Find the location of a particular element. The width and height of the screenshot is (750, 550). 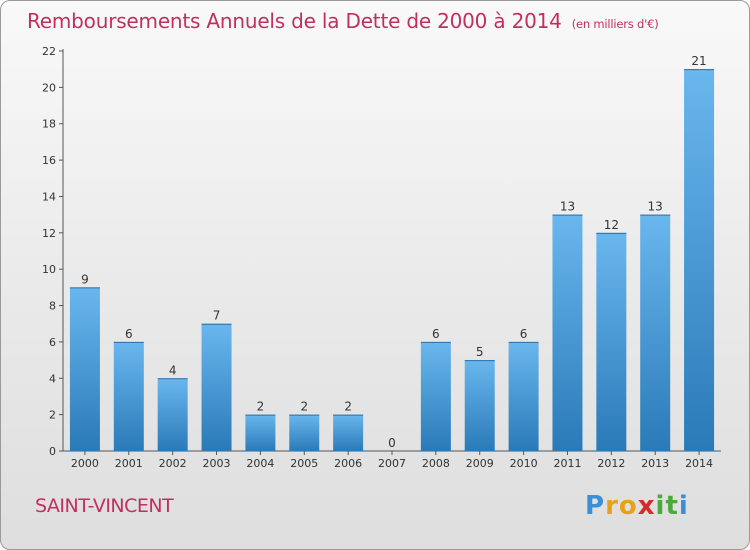

x-tick-label: 2012 is located at coordinates (611, 463).